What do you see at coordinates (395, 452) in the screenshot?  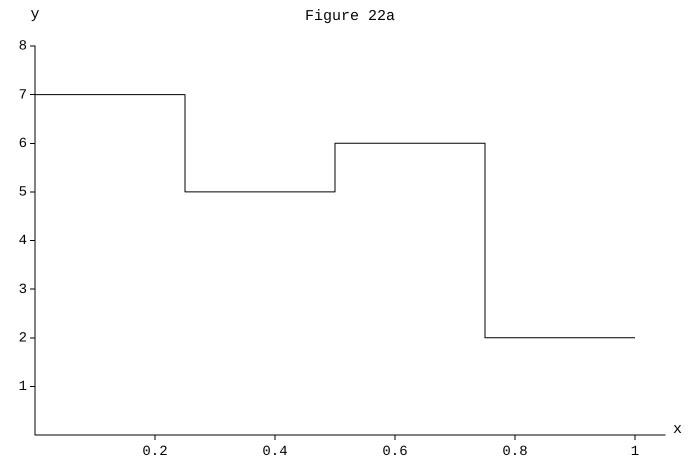 I see `x-tick-label: 0.6` at bounding box center [395, 452].